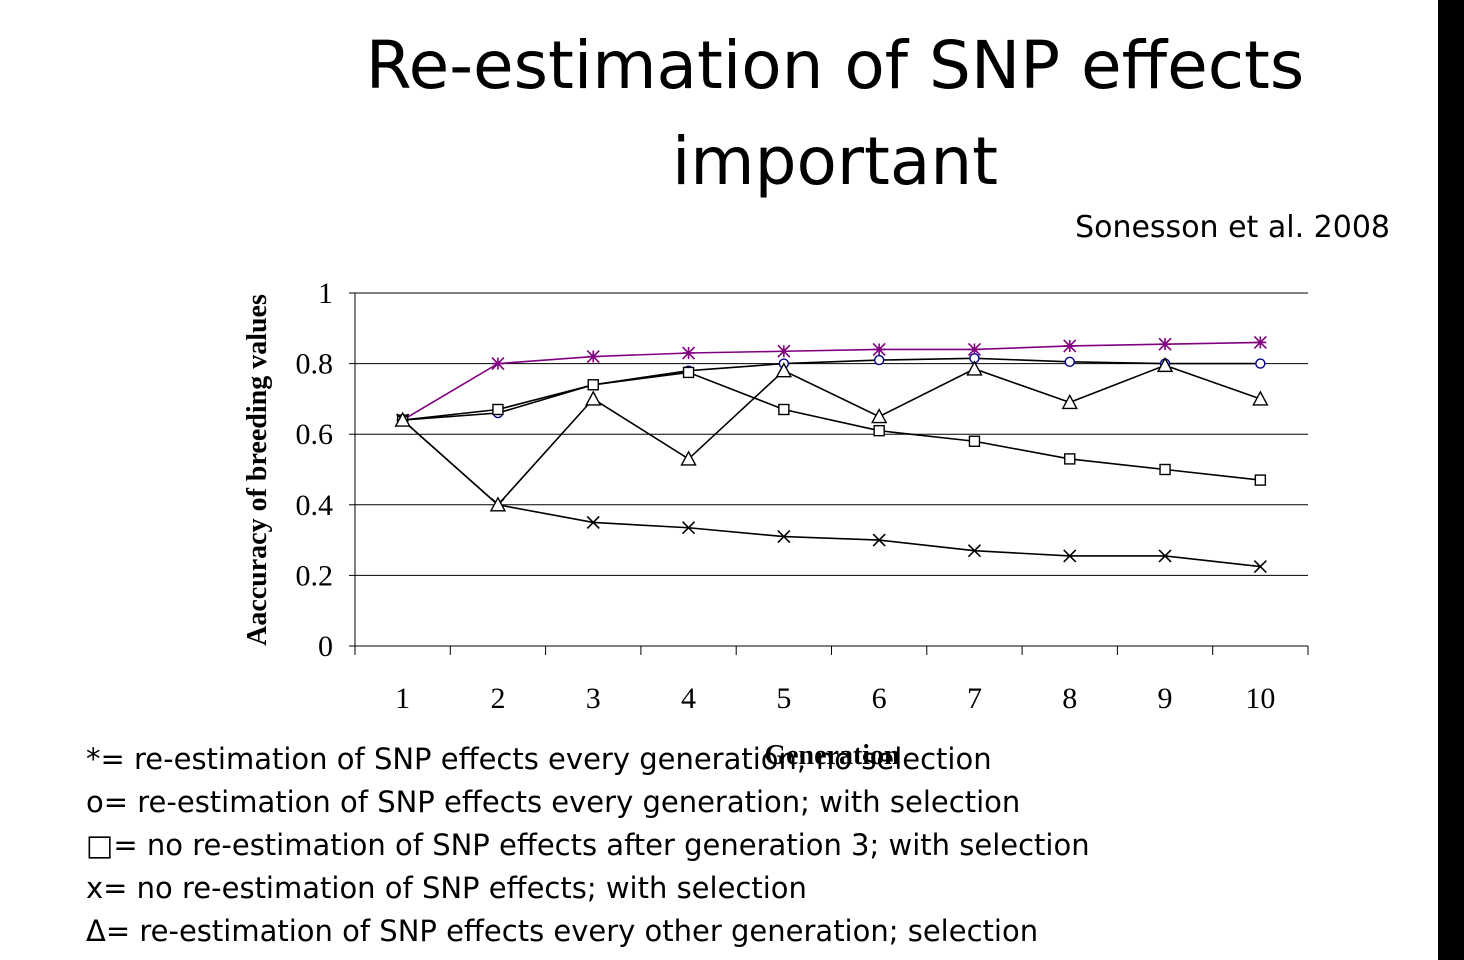  Describe the element at coordinates (831, 426) in the screenshot. I see `series-line-square` at that location.